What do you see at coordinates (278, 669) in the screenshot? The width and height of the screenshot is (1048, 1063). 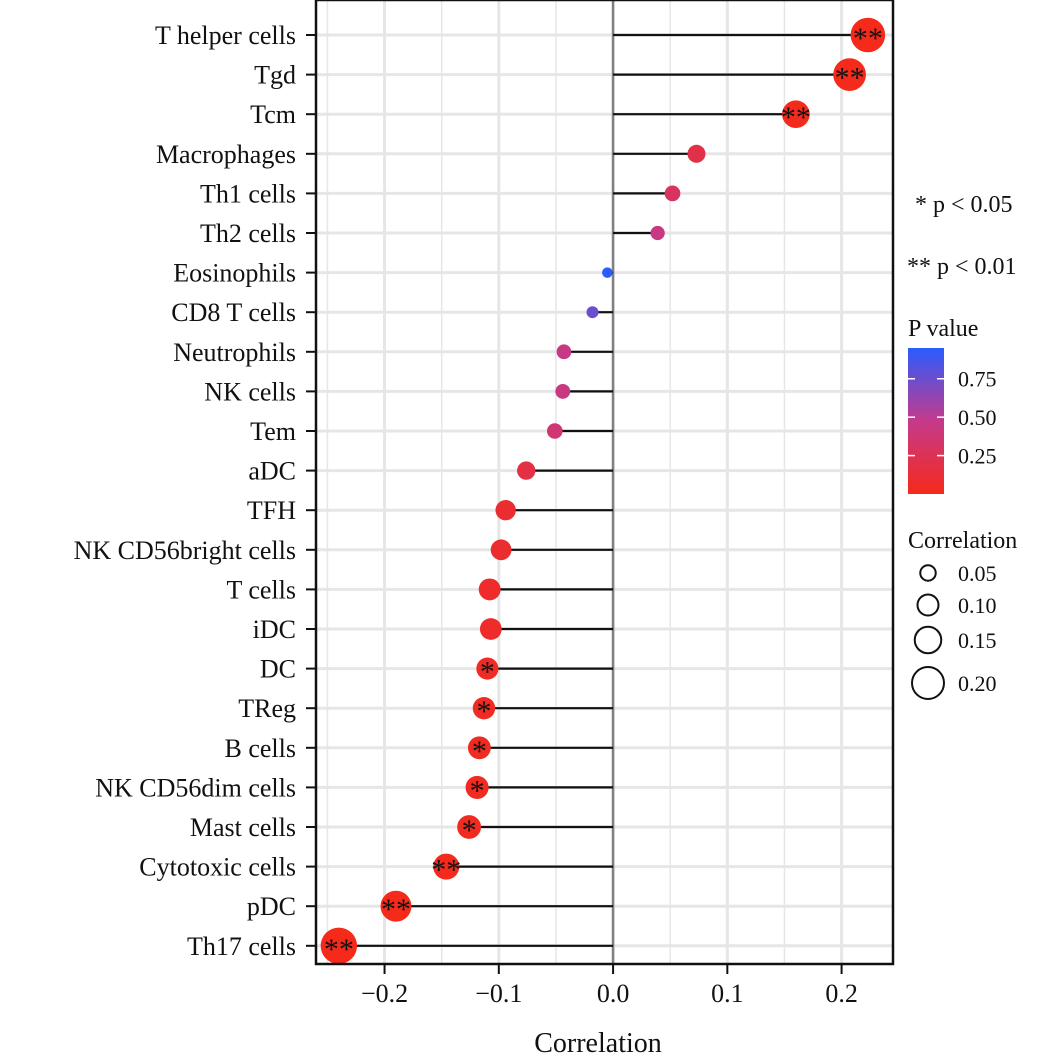 I see `y-label-16: DC` at bounding box center [278, 669].